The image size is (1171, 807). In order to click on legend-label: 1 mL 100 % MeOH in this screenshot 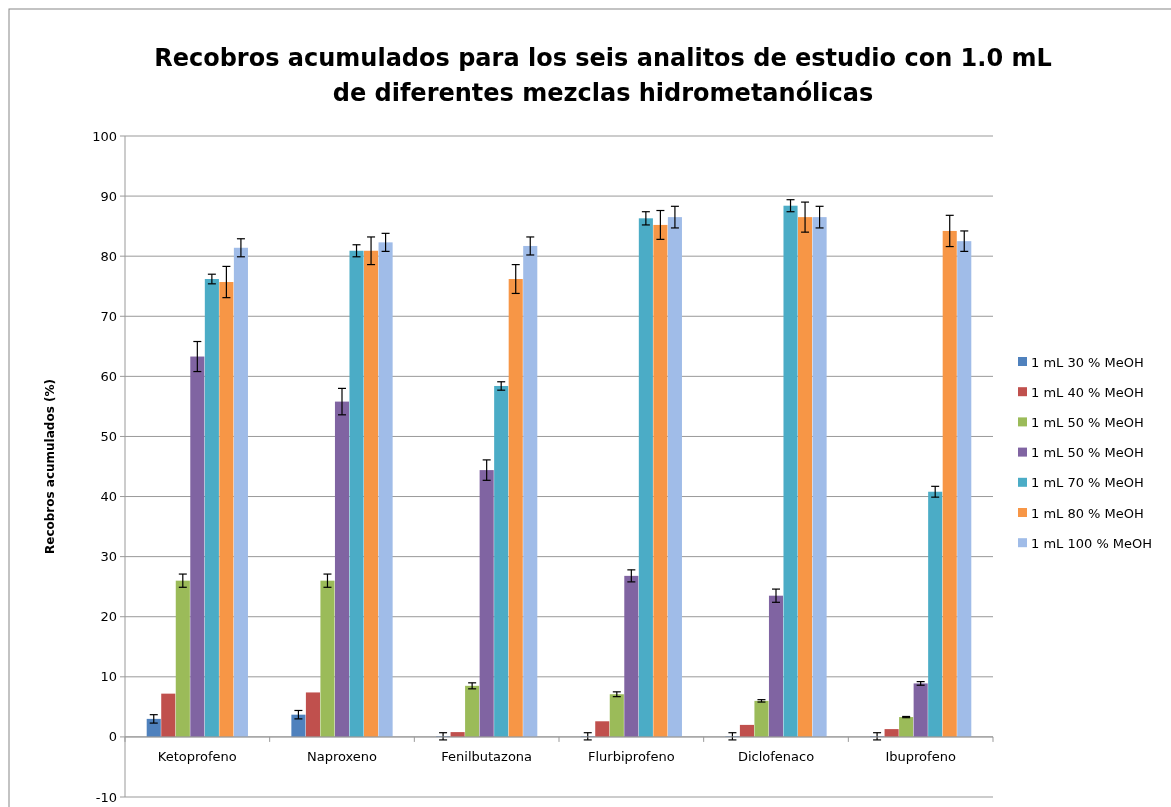, I will do `click(1092, 543)`.